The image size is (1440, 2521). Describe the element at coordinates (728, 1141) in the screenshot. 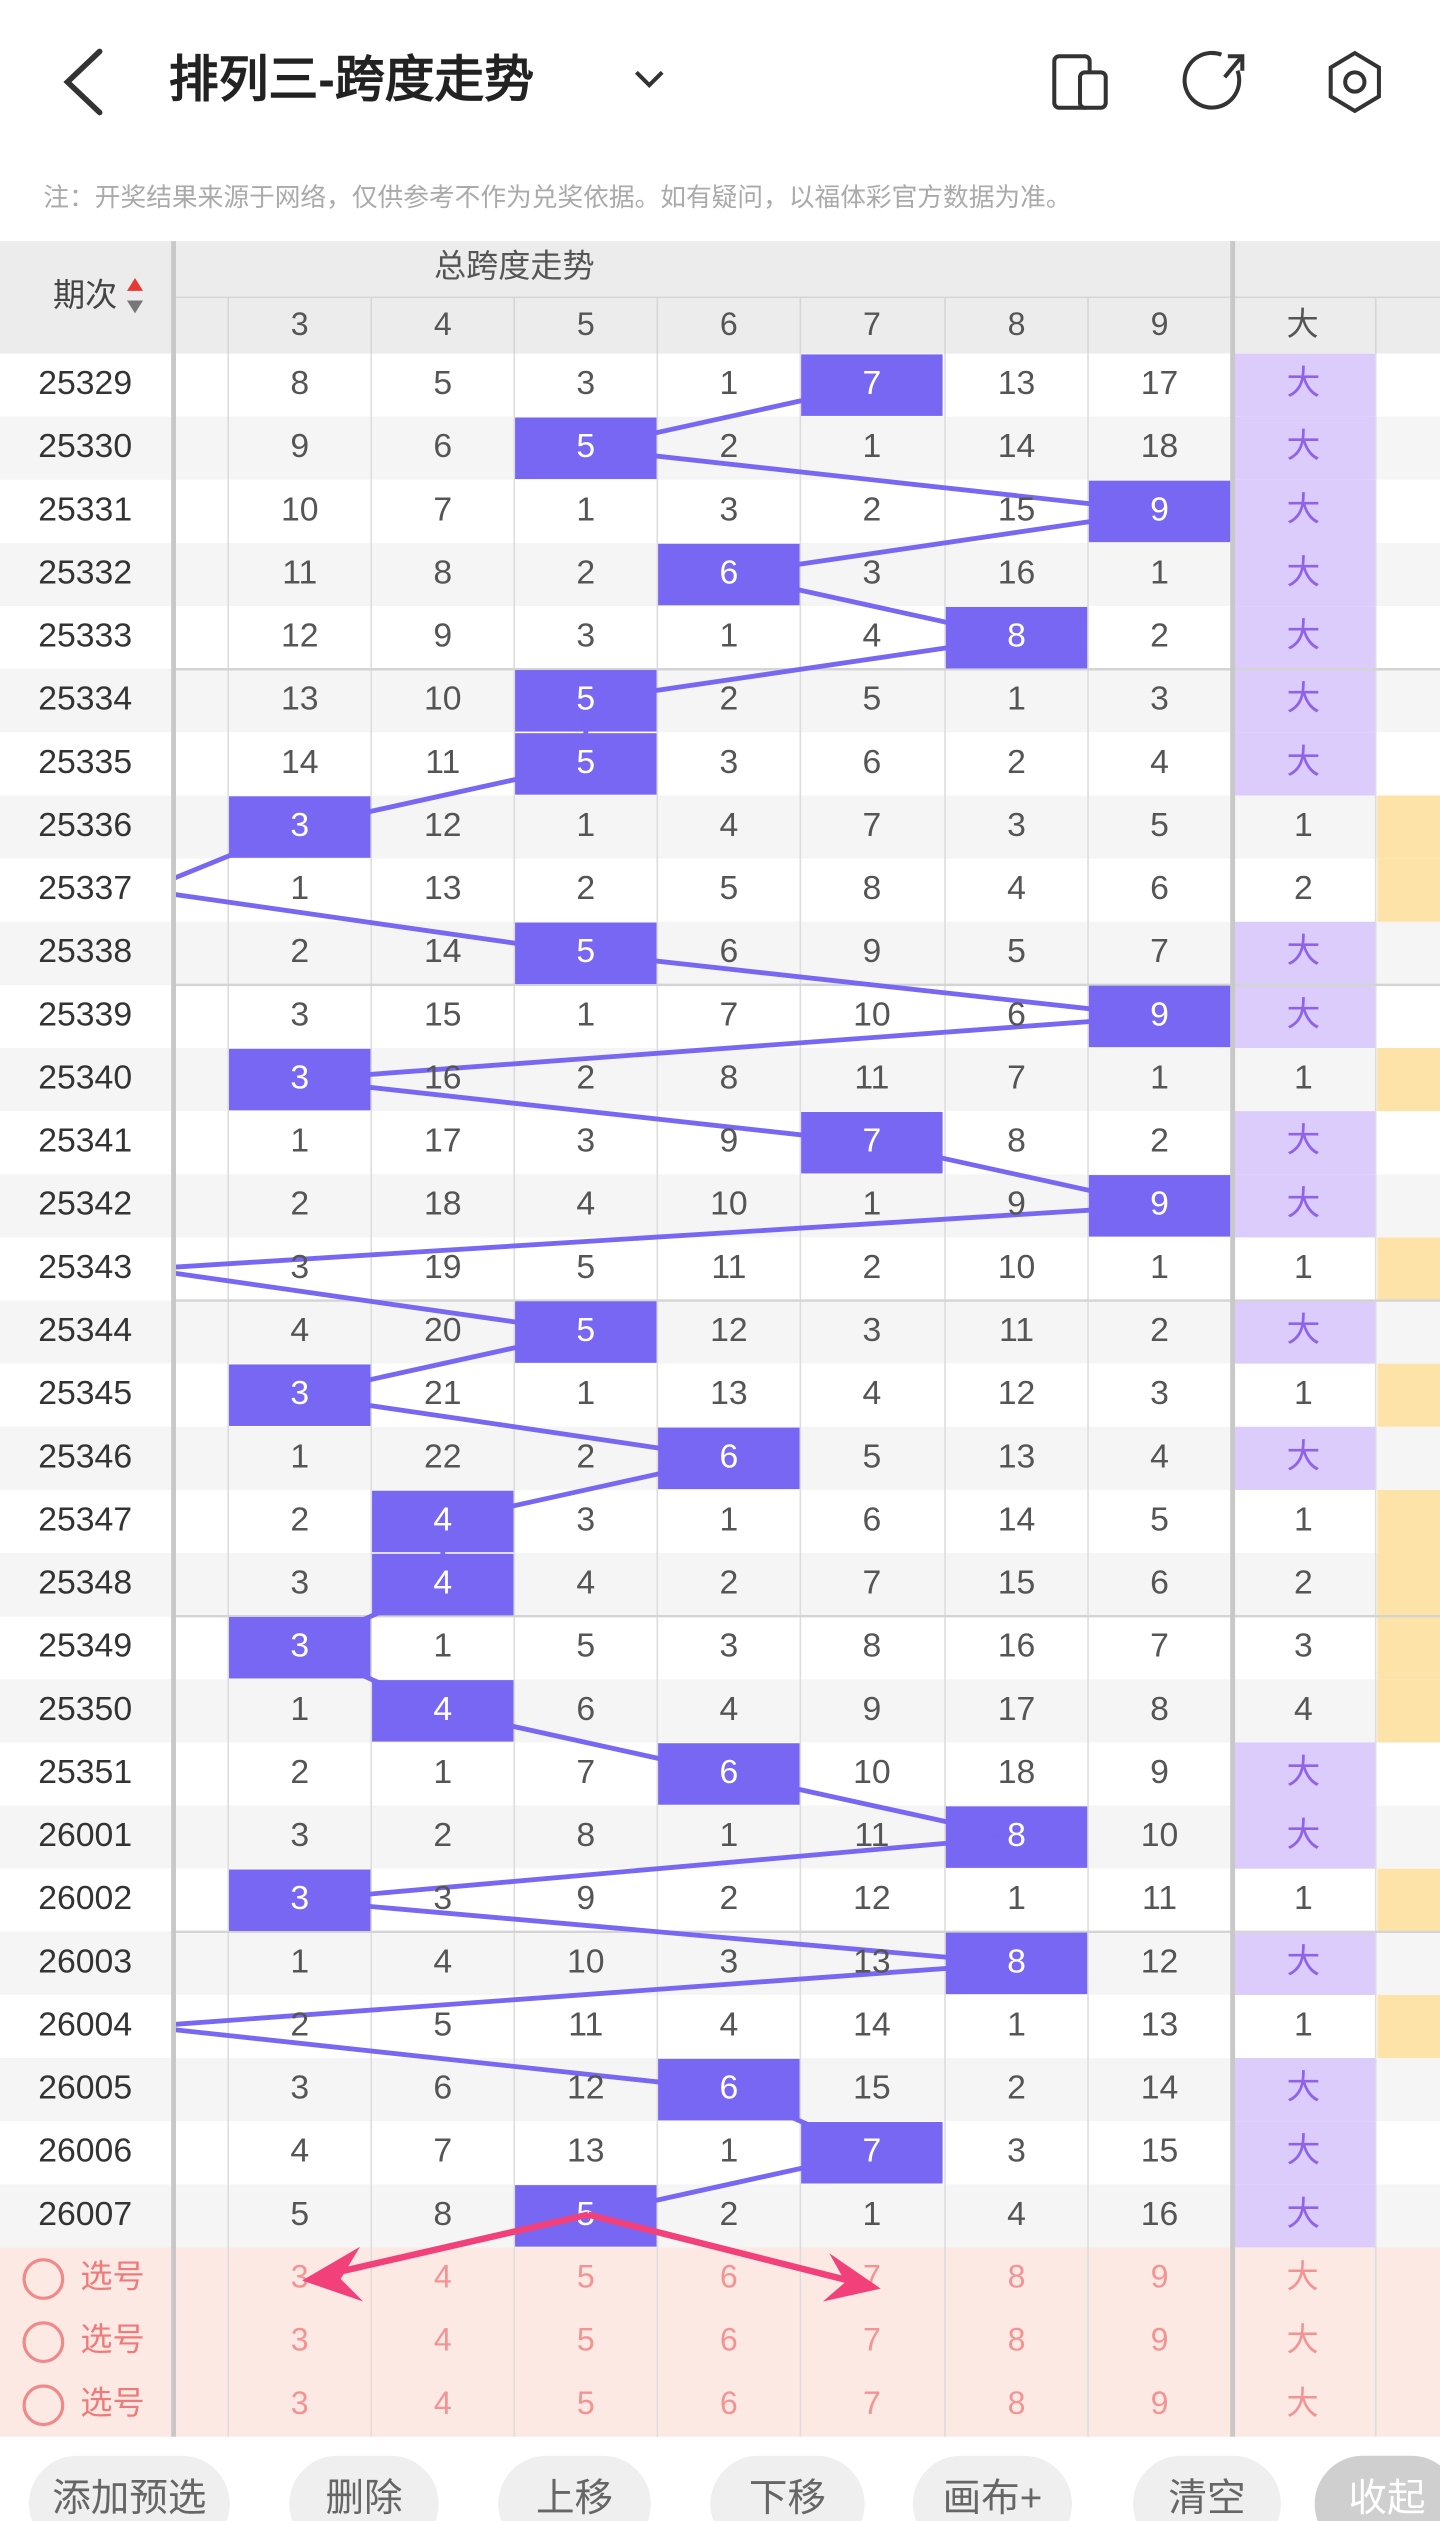

I see `omission-value: 9` at that location.